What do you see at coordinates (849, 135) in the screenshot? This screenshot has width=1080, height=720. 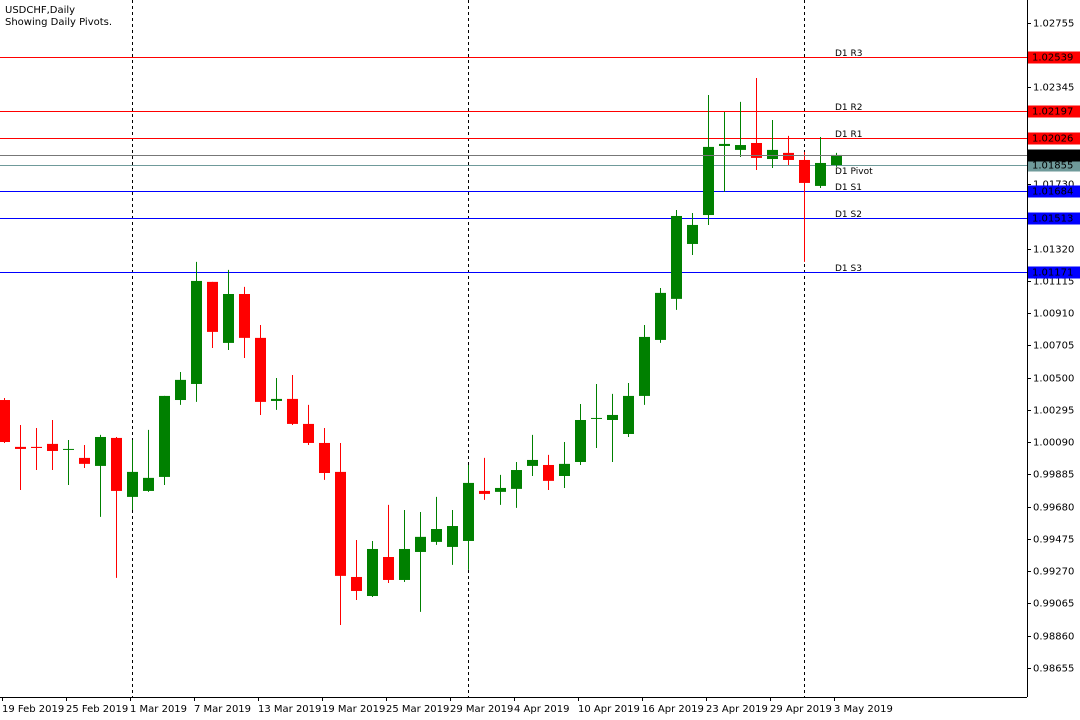 I see `pivot-name: D1 R1` at bounding box center [849, 135].